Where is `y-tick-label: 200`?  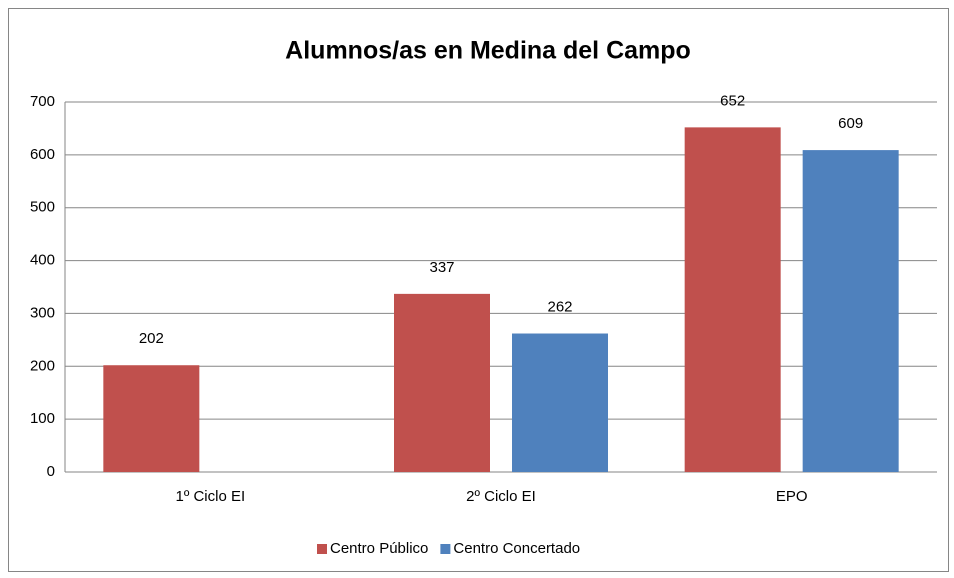
y-tick-label: 200 is located at coordinates (42, 365).